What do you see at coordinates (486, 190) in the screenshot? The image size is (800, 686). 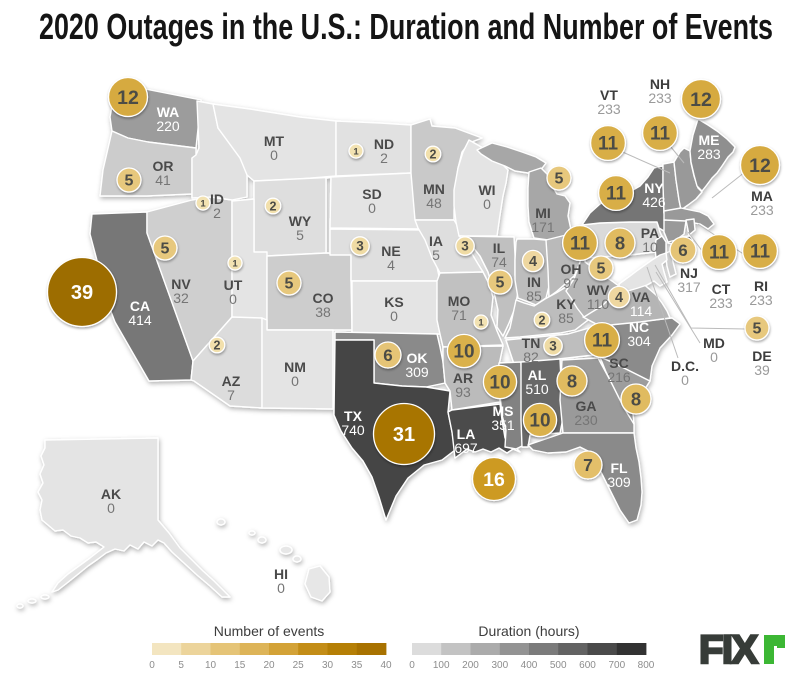 I see `svg-text: WI` at bounding box center [486, 190].